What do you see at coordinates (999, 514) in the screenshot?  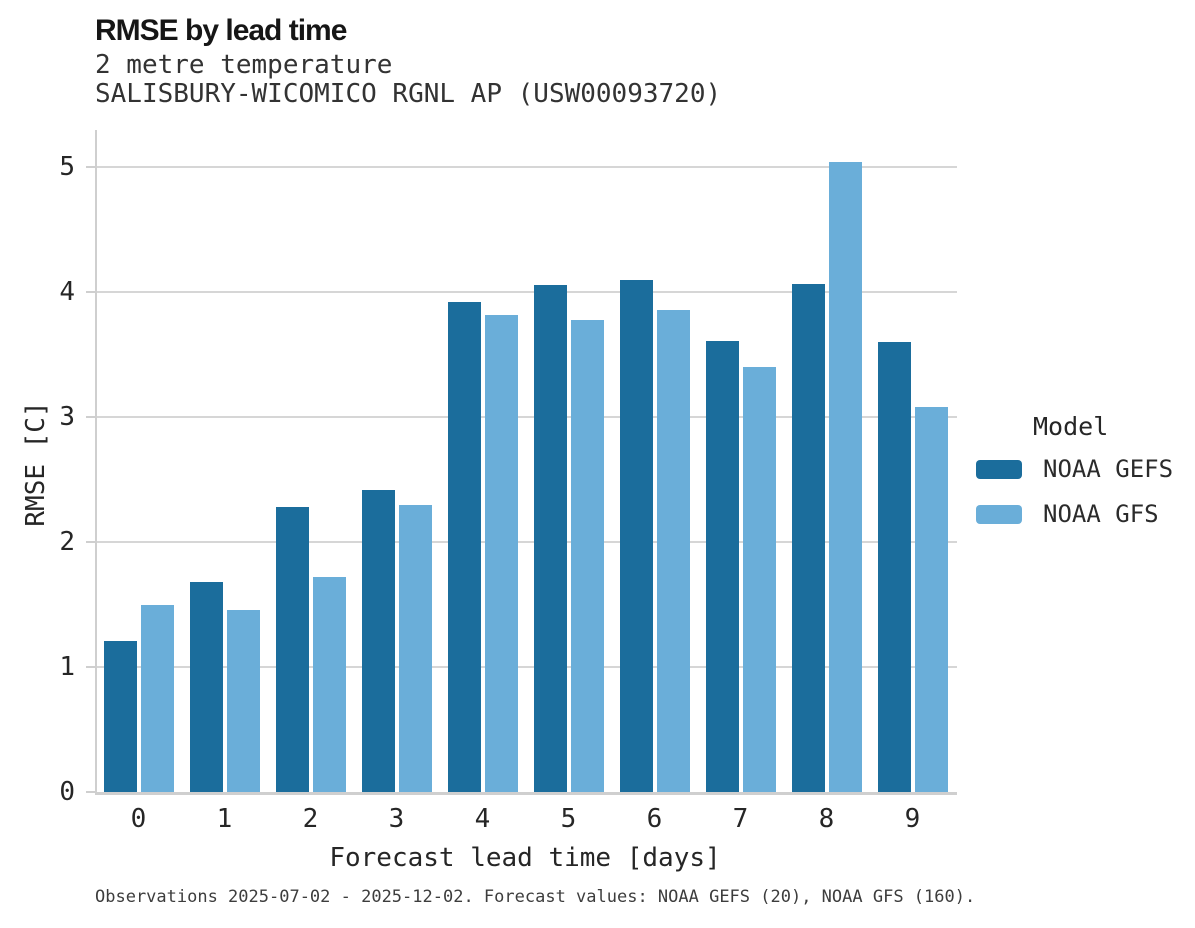 I see `legend-swatch-noaa-gfs` at bounding box center [999, 514].